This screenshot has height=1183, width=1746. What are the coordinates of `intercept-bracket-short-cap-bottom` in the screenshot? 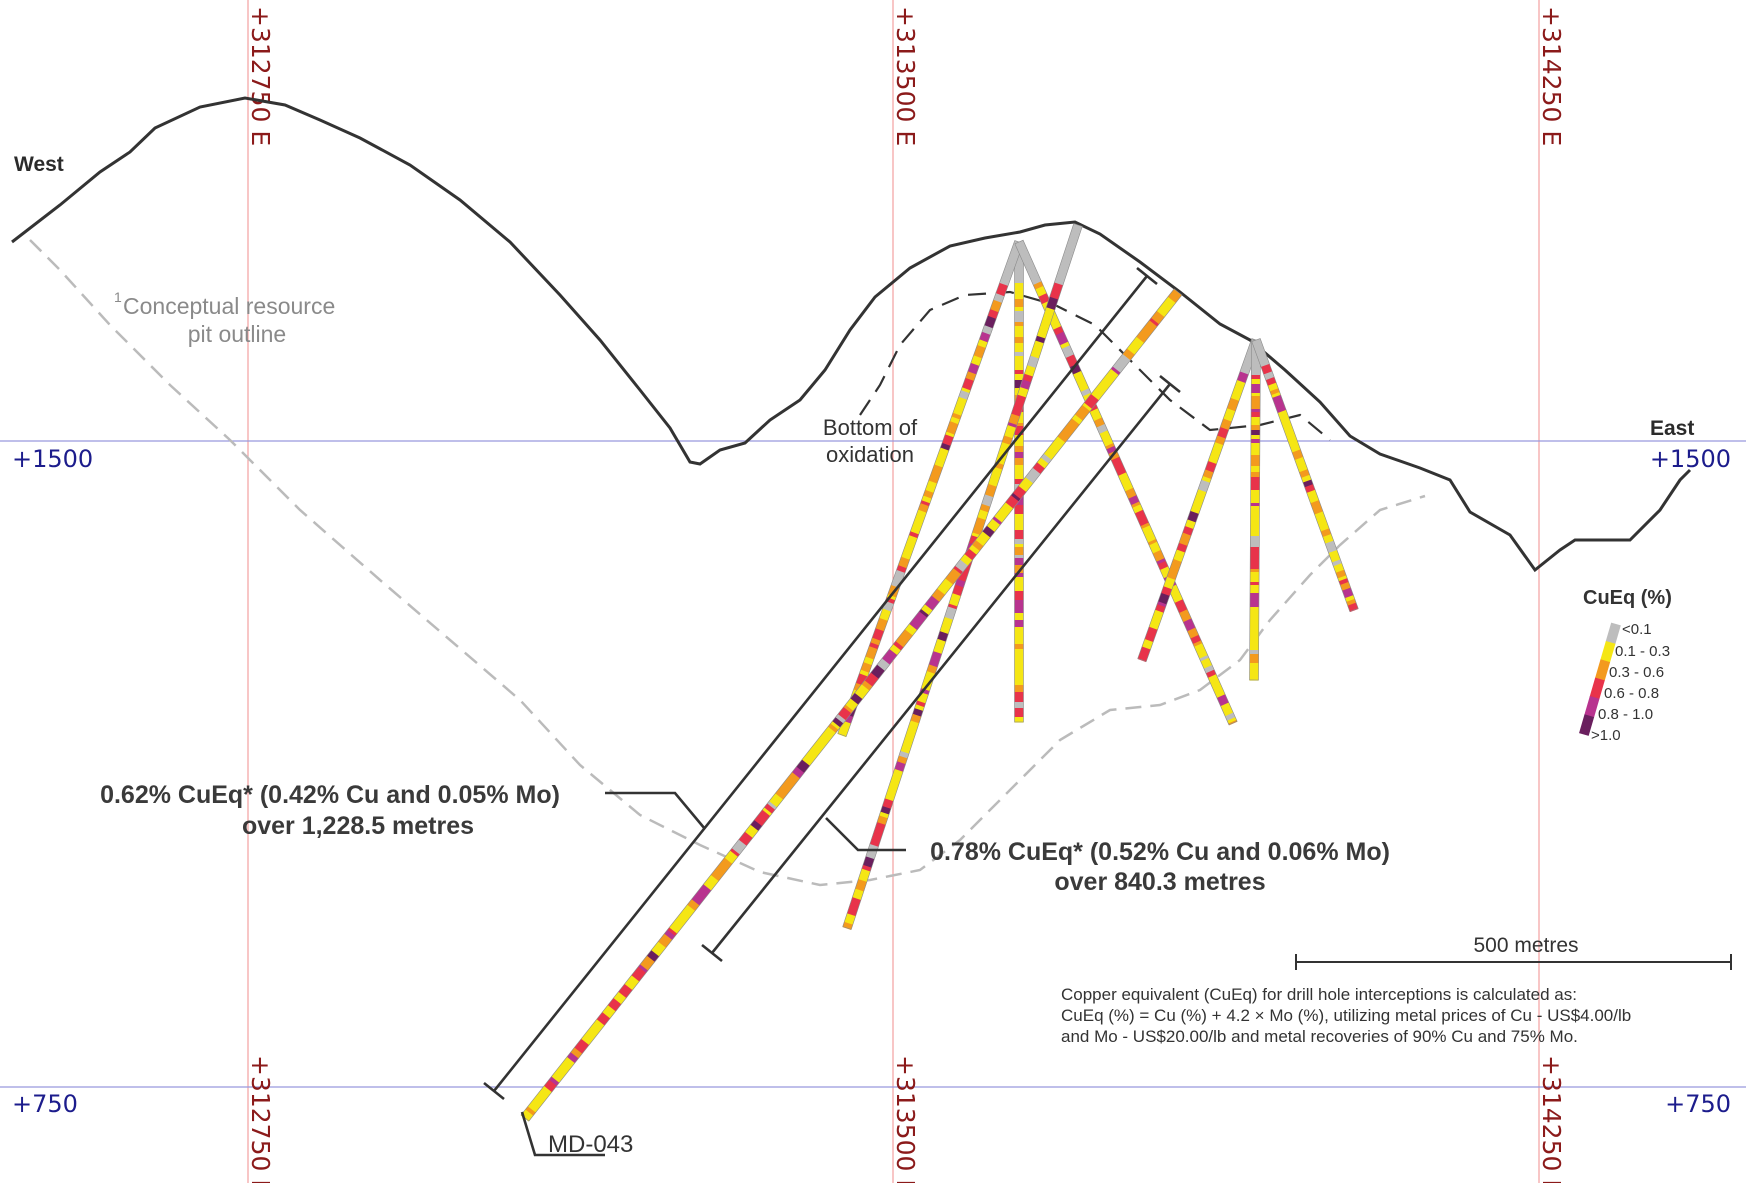 It's located at (712, 953).